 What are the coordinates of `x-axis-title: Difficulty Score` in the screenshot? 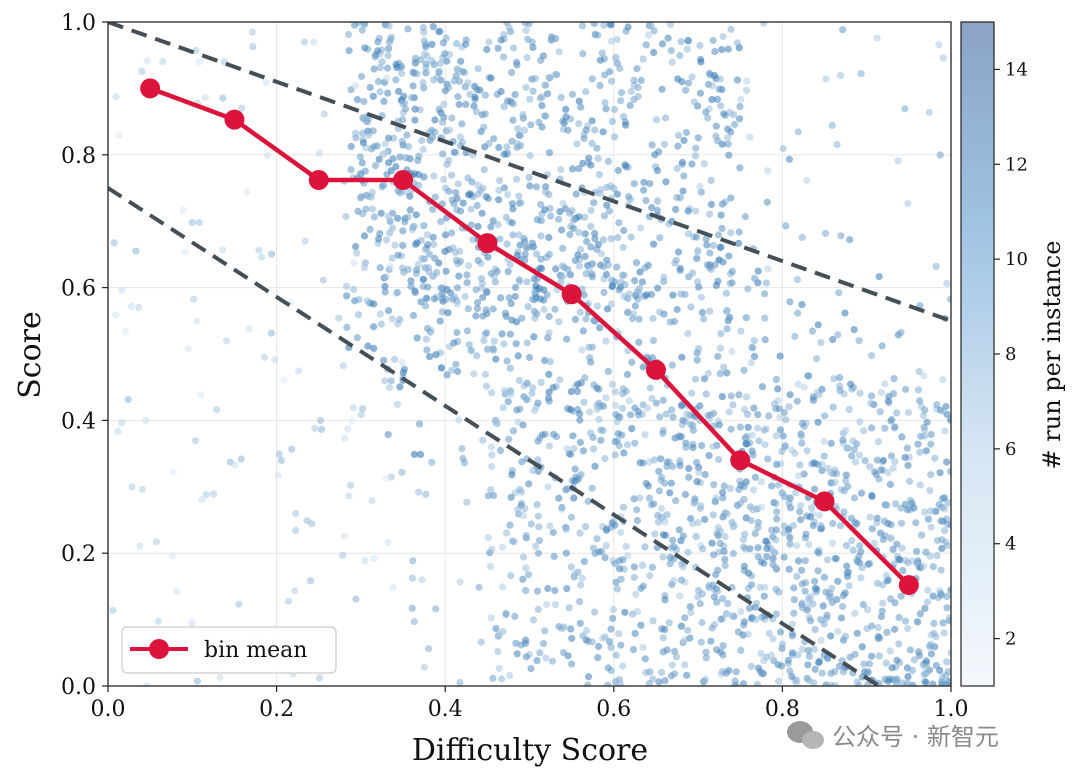 It's located at (530, 750).